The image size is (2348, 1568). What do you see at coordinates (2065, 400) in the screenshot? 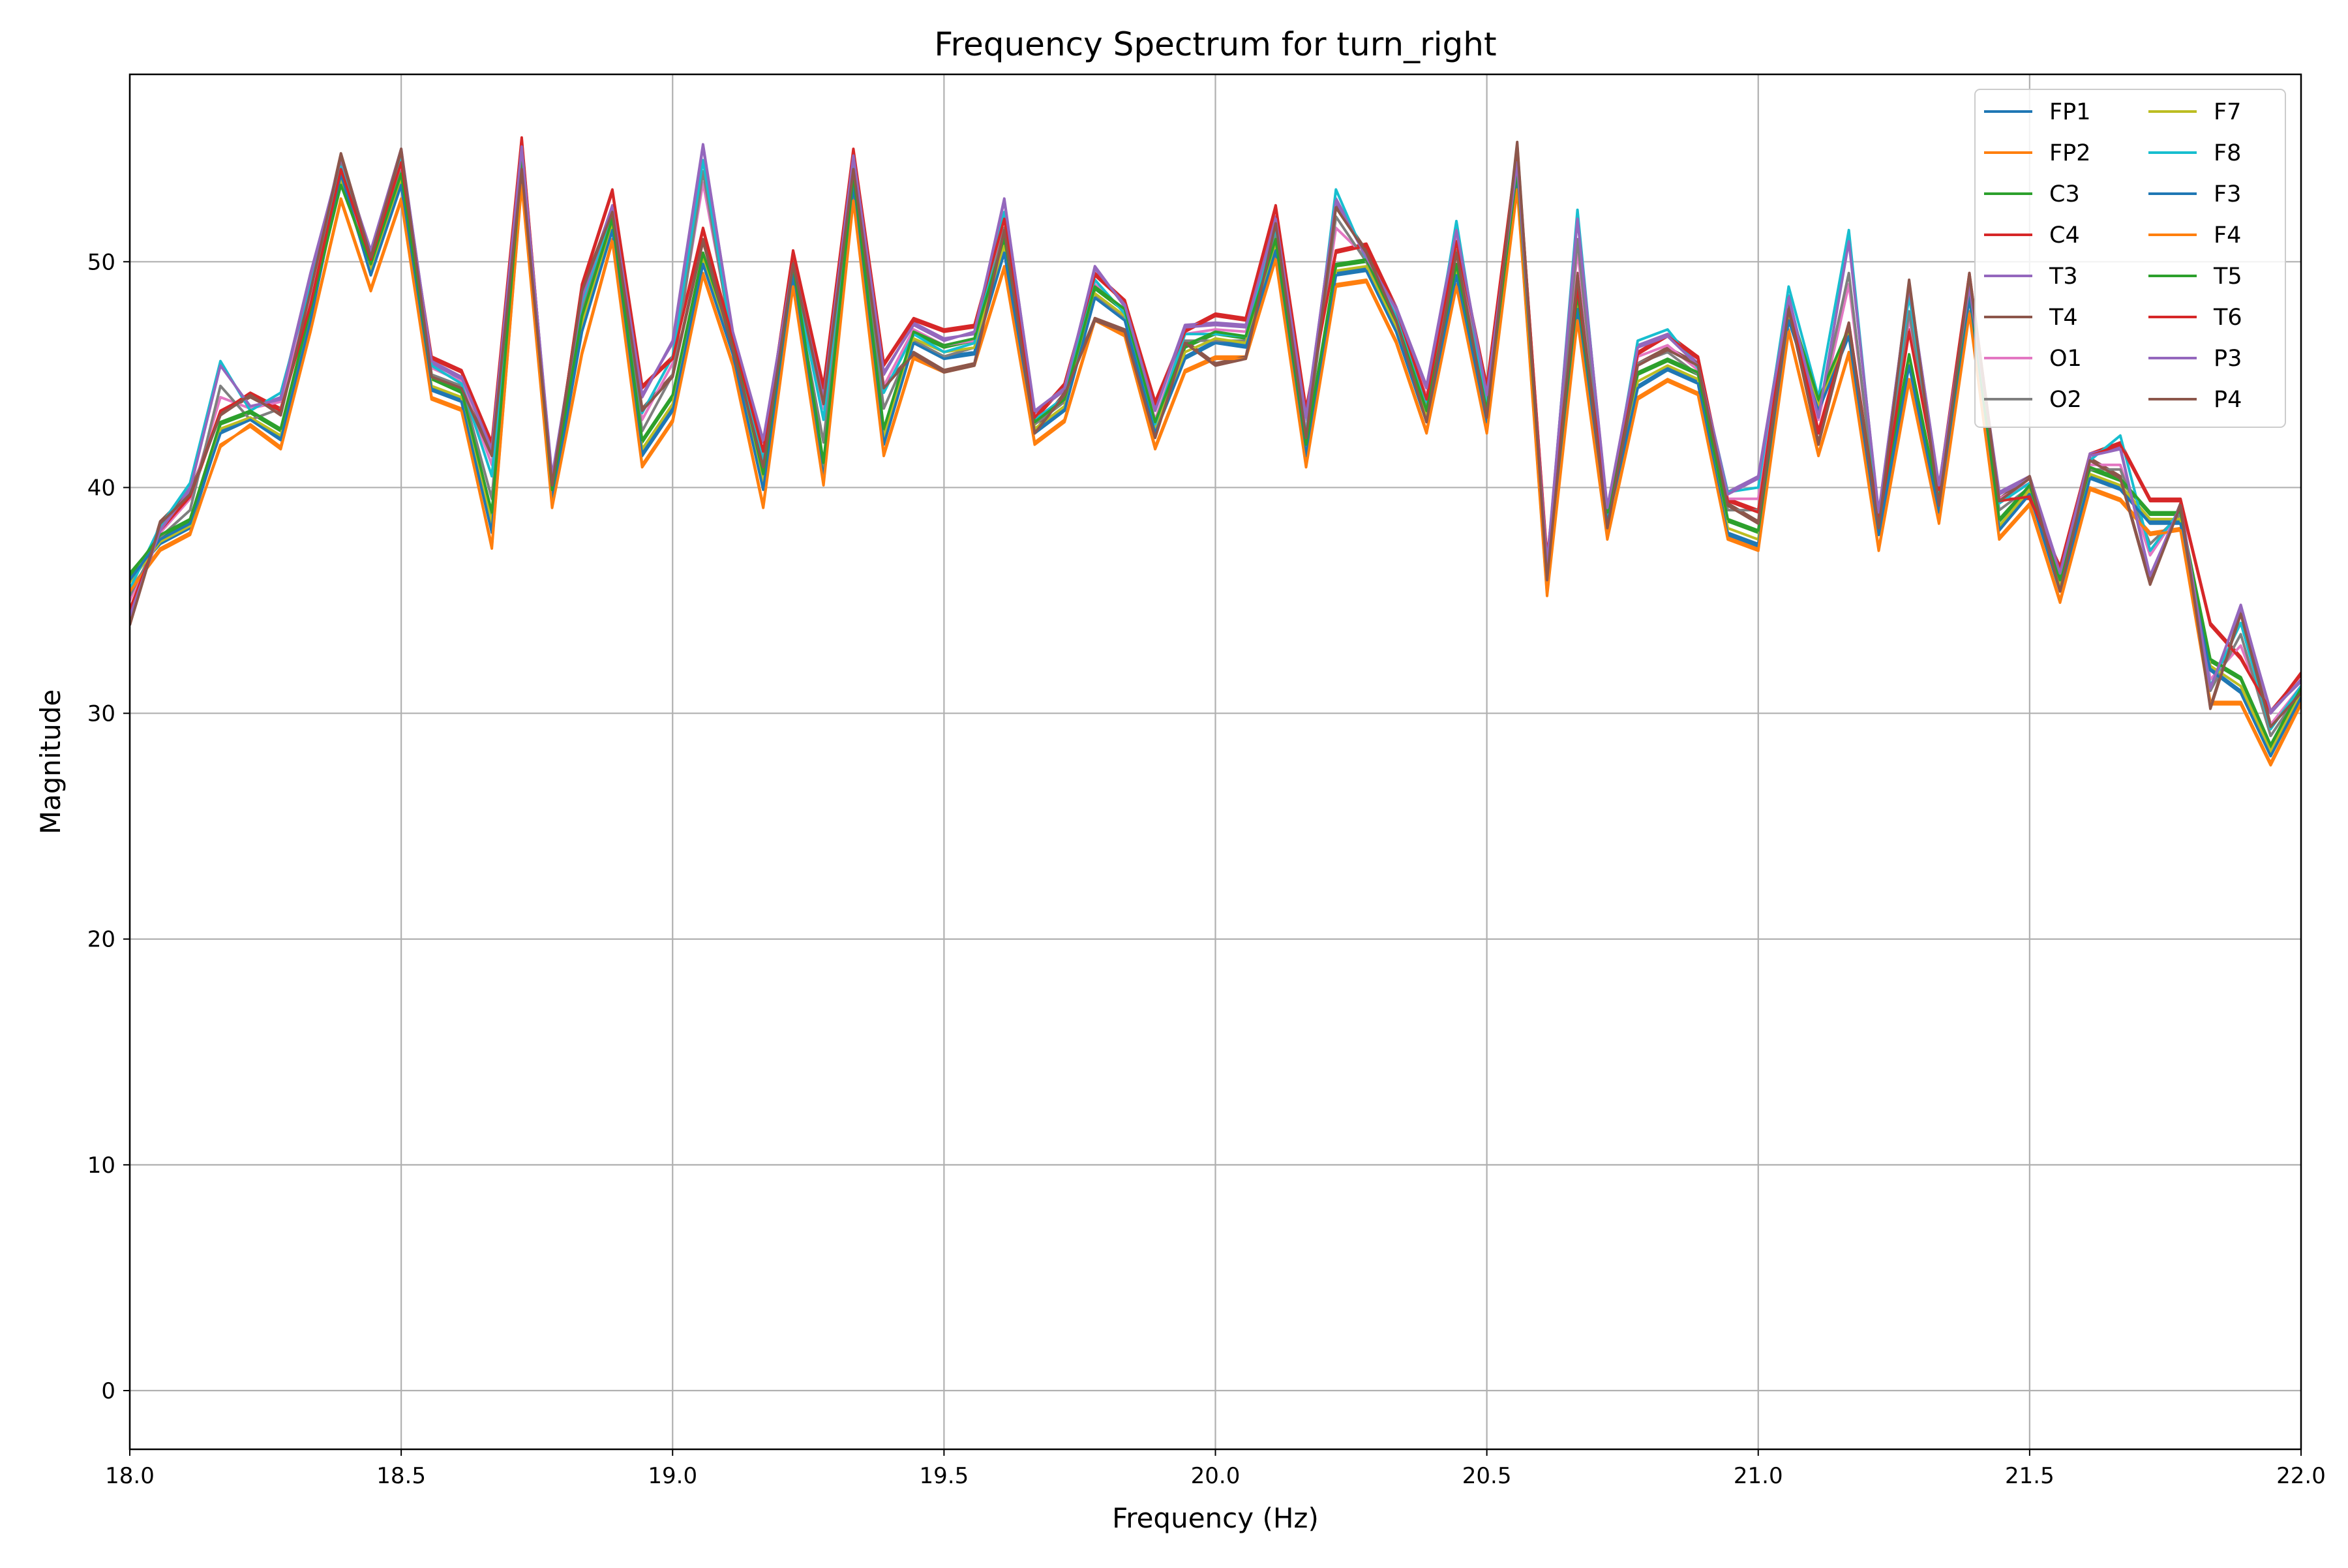
I see `legend-label-o2: O2` at bounding box center [2065, 400].